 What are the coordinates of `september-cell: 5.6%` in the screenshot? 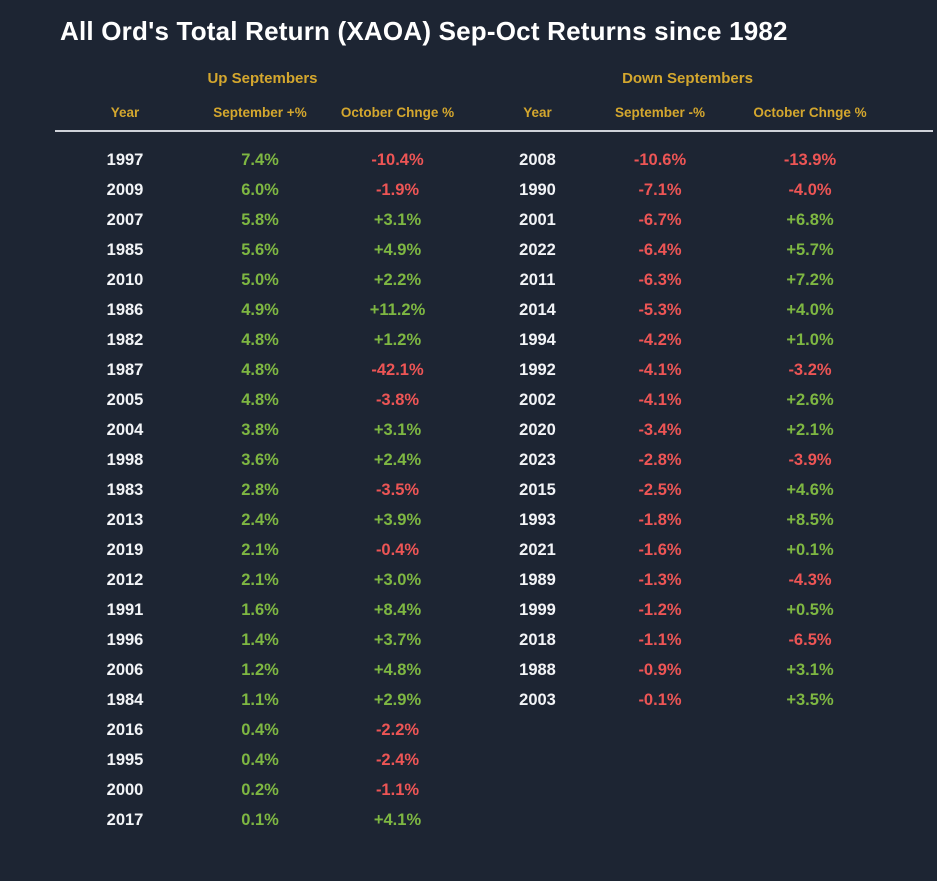 It's located at (260, 249).